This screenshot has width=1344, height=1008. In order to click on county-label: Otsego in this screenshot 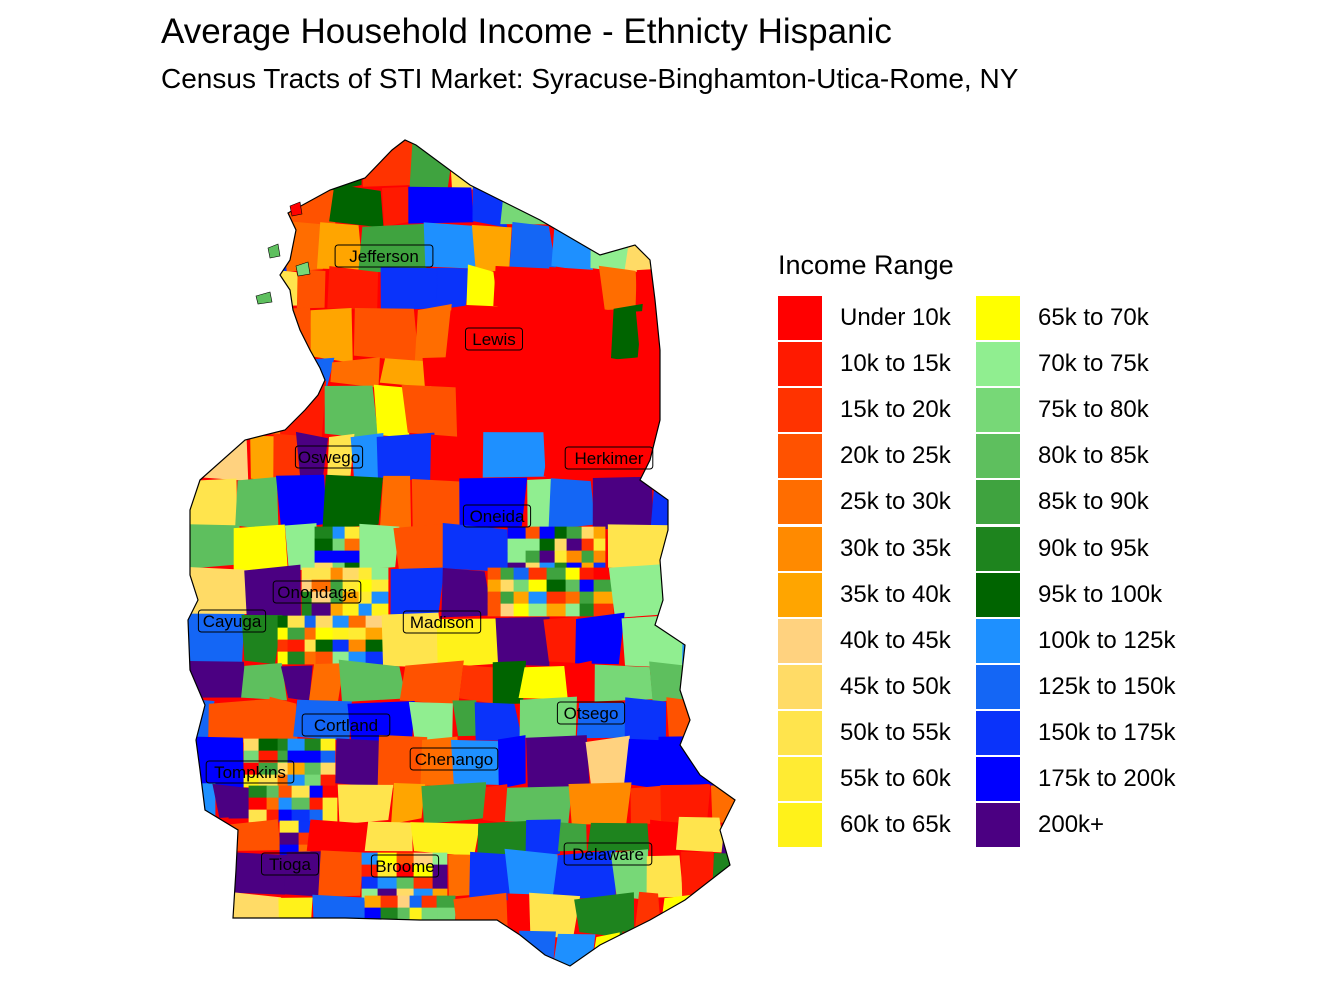, I will do `click(591, 713)`.